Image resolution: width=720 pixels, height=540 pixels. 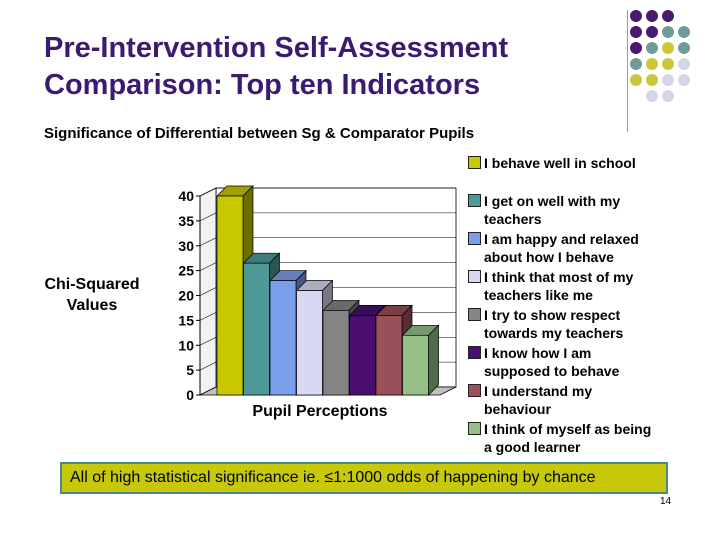 What do you see at coordinates (190, 395) in the screenshot?
I see `y-tick-label: 0` at bounding box center [190, 395].